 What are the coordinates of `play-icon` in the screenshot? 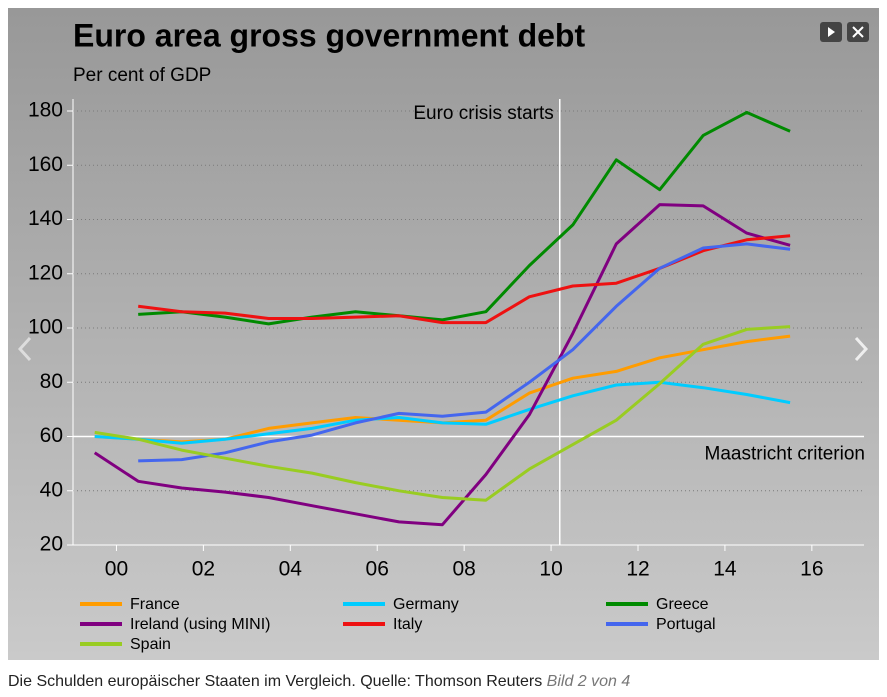 It's located at (831, 32).